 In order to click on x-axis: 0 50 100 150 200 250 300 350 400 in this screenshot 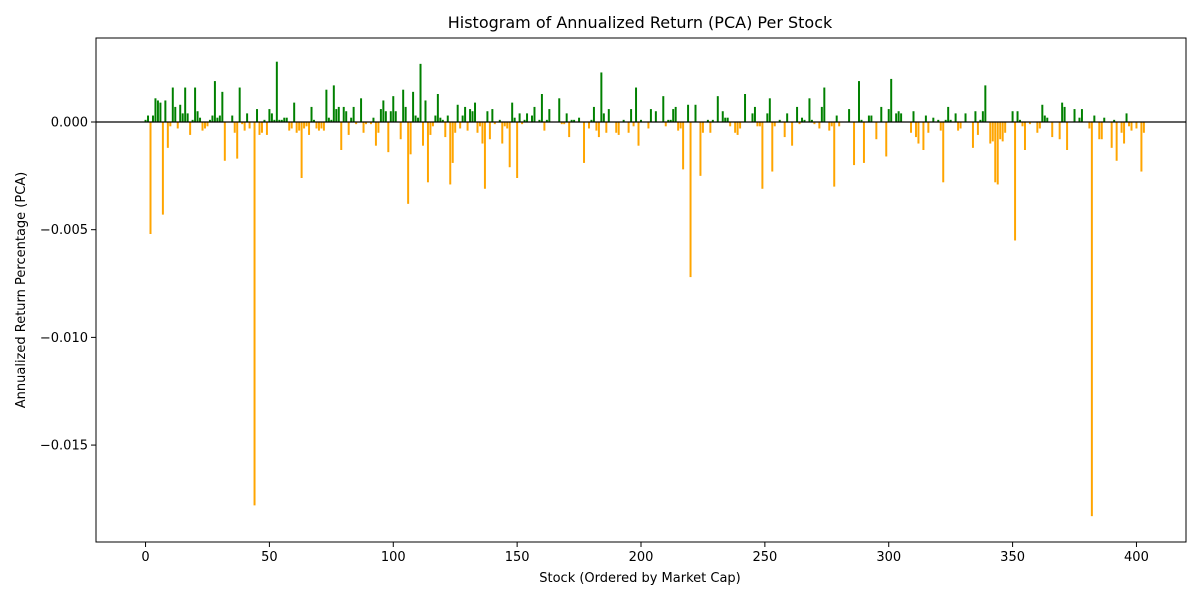, I will do `click(645, 553)`.